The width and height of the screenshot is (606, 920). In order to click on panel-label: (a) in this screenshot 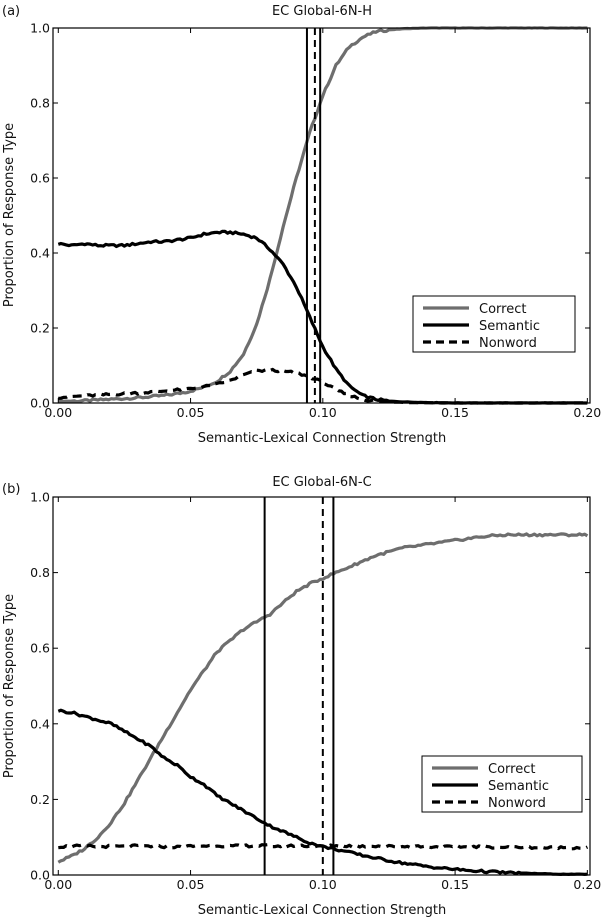, I will do `click(11, 11)`.